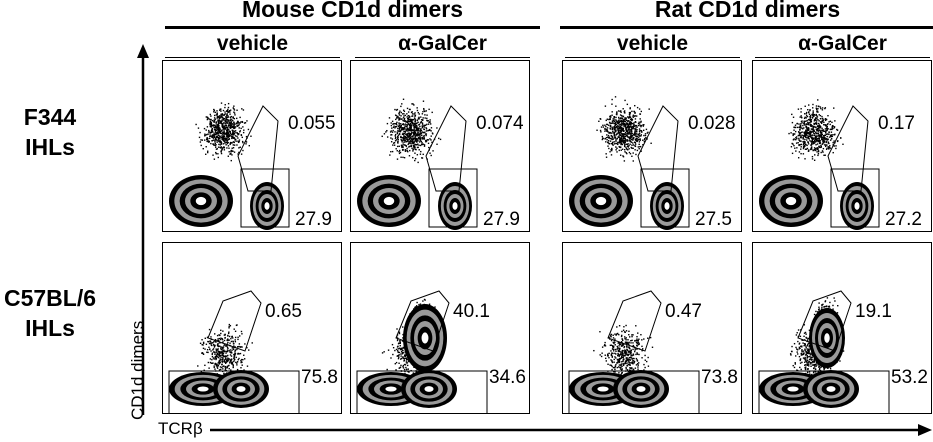  Describe the element at coordinates (896, 123) in the screenshot. I see `gate-percentage: 0.17` at that location.